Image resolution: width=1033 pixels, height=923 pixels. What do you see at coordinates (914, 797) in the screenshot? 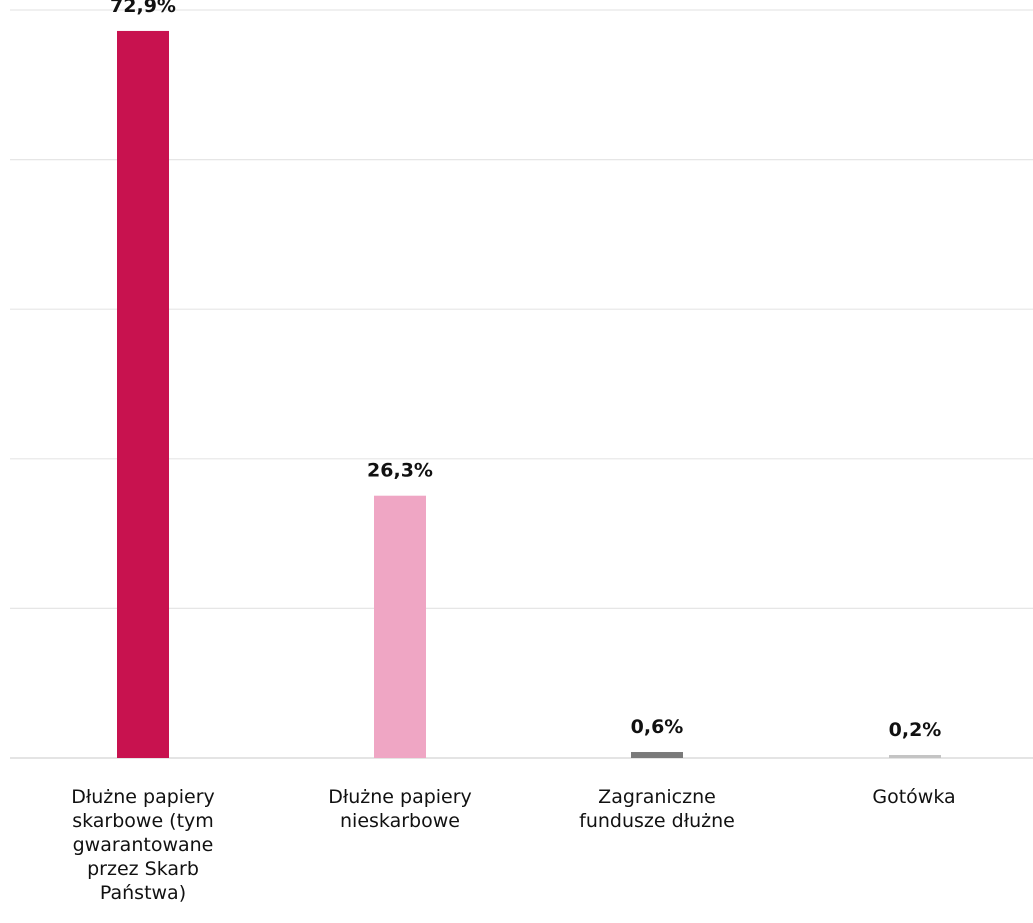
I see `category-label: Gotówka` at bounding box center [914, 797].